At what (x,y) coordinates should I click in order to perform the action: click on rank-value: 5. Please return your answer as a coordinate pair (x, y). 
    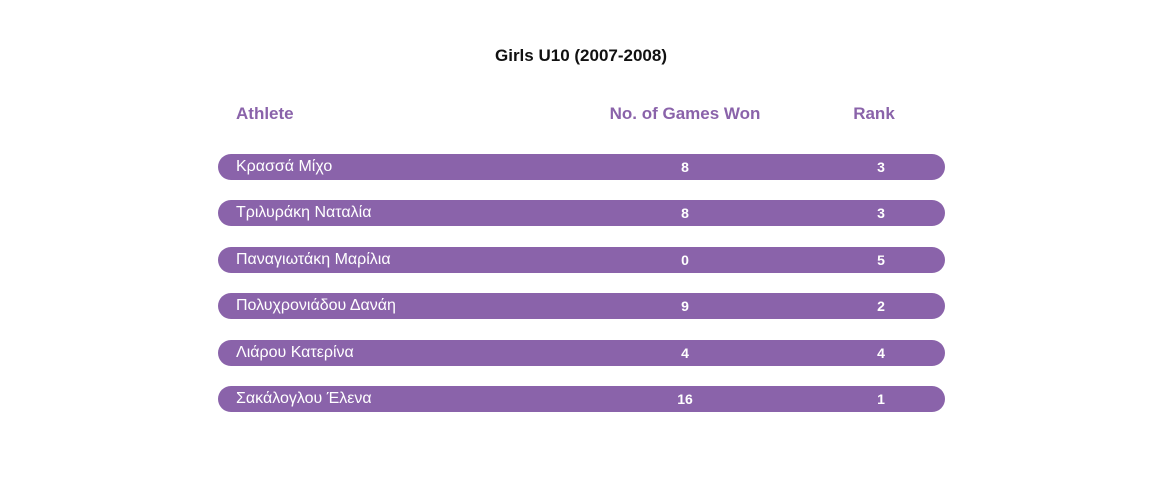
    Looking at the image, I should click on (881, 259).